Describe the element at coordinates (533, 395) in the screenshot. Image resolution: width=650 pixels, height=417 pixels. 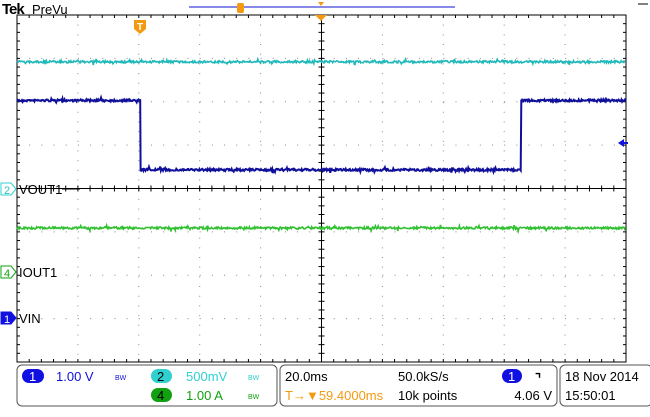
I see `trigger-level: 4.06 V` at that location.